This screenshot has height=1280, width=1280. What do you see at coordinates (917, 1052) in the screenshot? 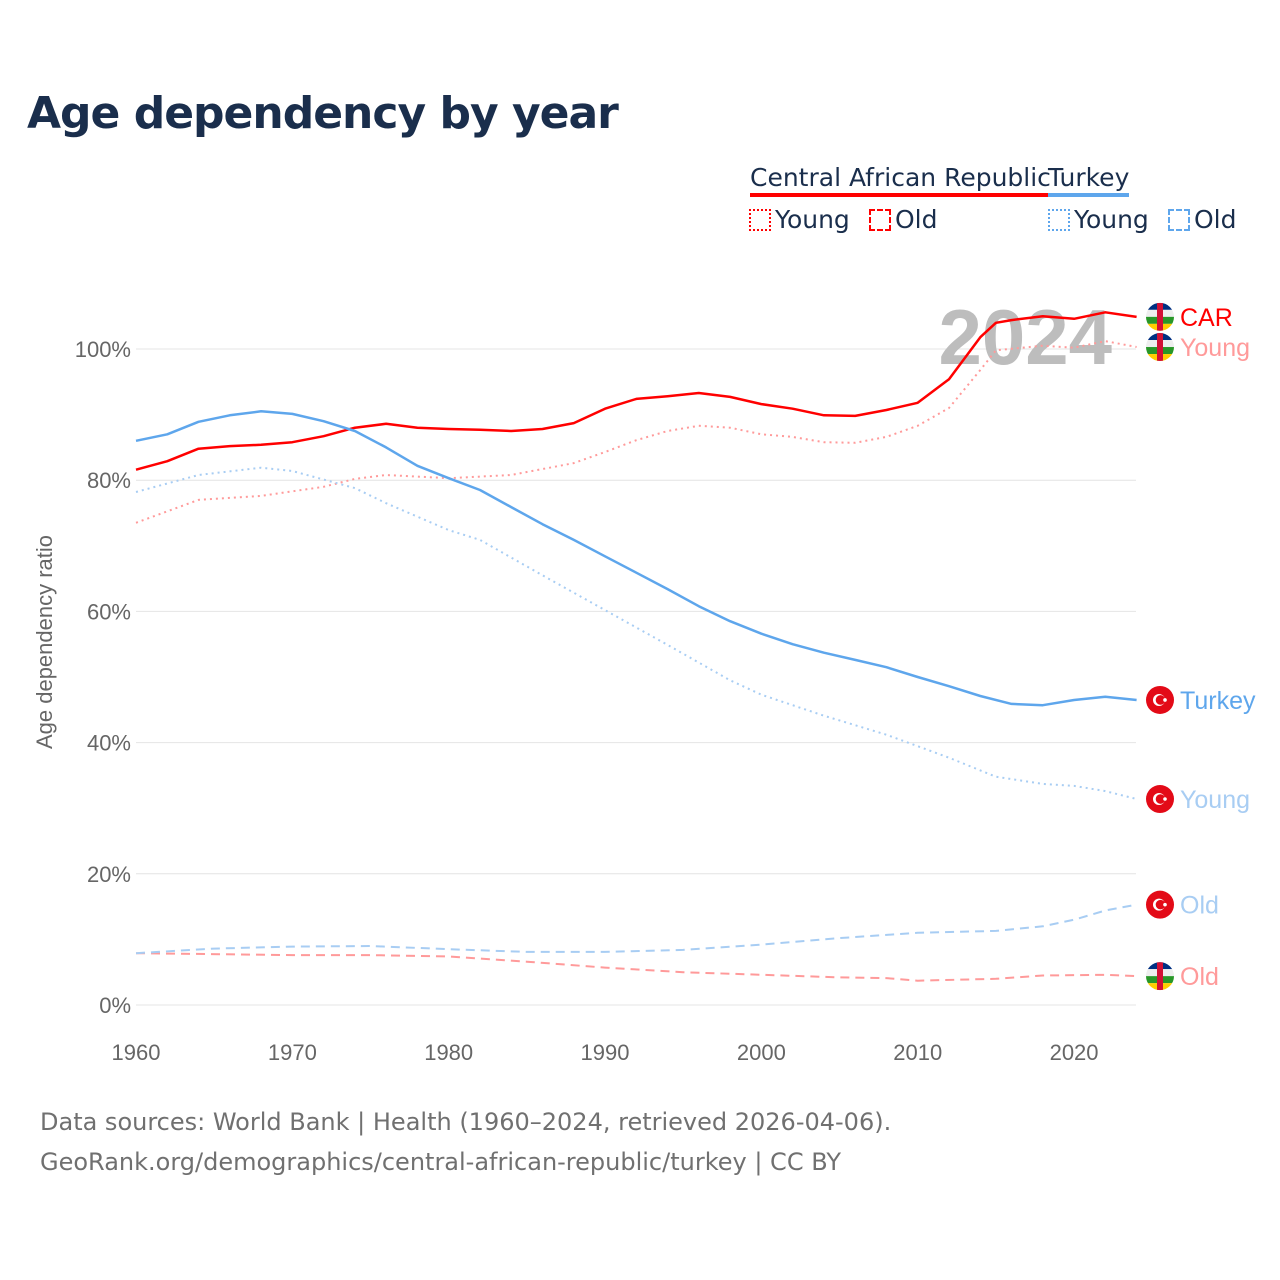
I see `x-tick-label: 2010` at bounding box center [917, 1052].